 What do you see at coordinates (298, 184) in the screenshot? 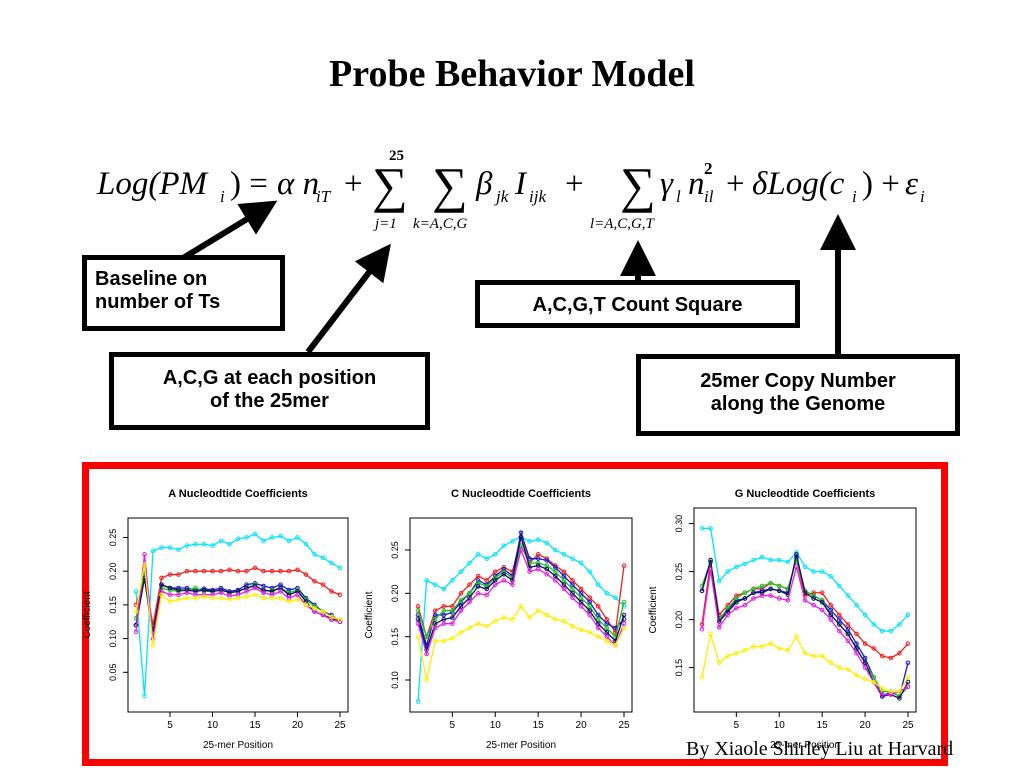
I see `eq-alpha-term: α n` at bounding box center [298, 184].